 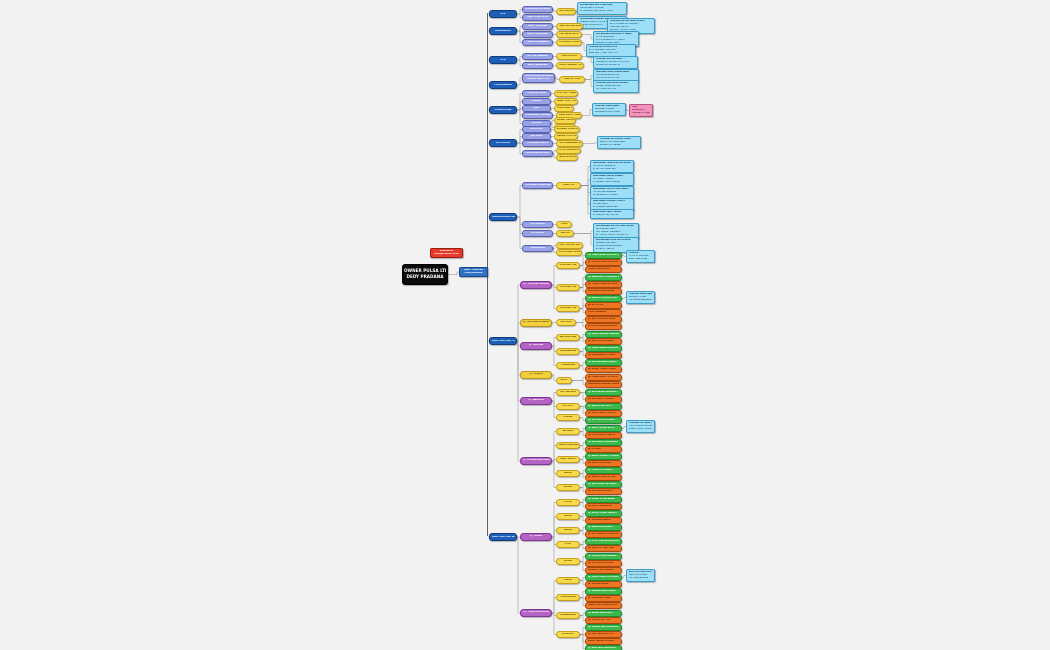 What do you see at coordinates (566, 137) in the screenshot?
I see `subtopic-node: MALAM 19.00-23.00` at bounding box center [566, 137].